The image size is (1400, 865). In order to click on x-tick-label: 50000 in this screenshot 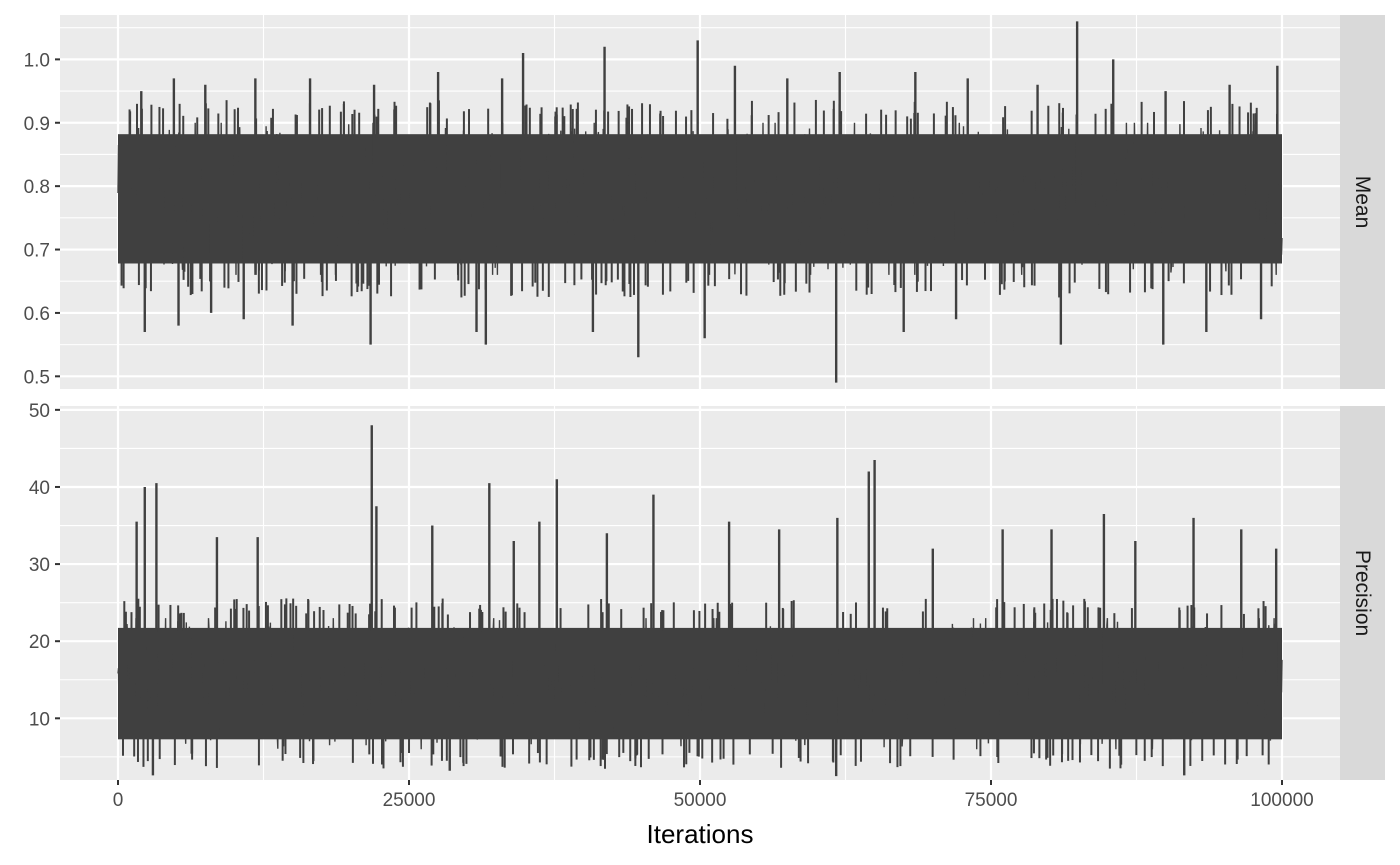, I will do `click(700, 800)`.